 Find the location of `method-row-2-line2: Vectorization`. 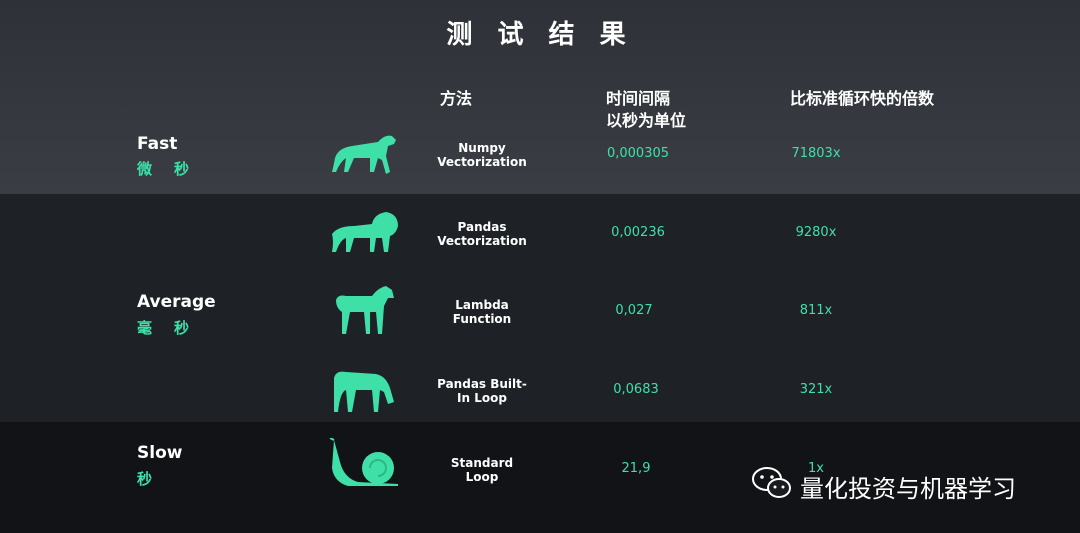

method-row-2-line2: Vectorization is located at coordinates (482, 241).